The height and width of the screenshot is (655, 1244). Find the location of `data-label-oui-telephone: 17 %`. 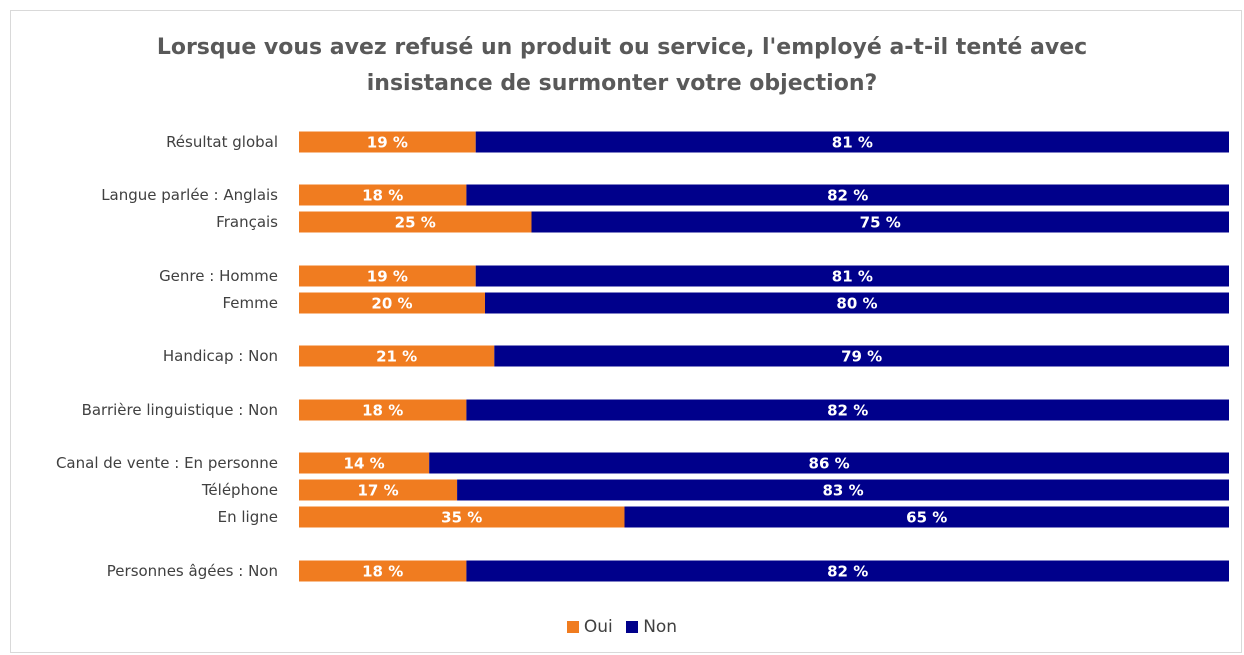

data-label-oui-telephone: 17 % is located at coordinates (377, 491).